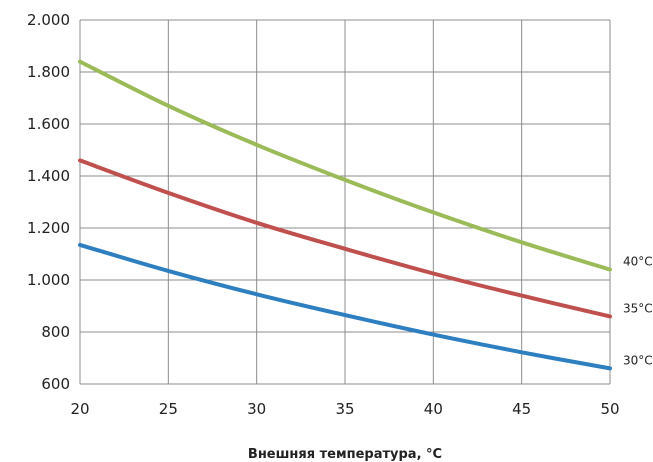  I want to click on x-tick-label-40: 40, so click(433, 409).